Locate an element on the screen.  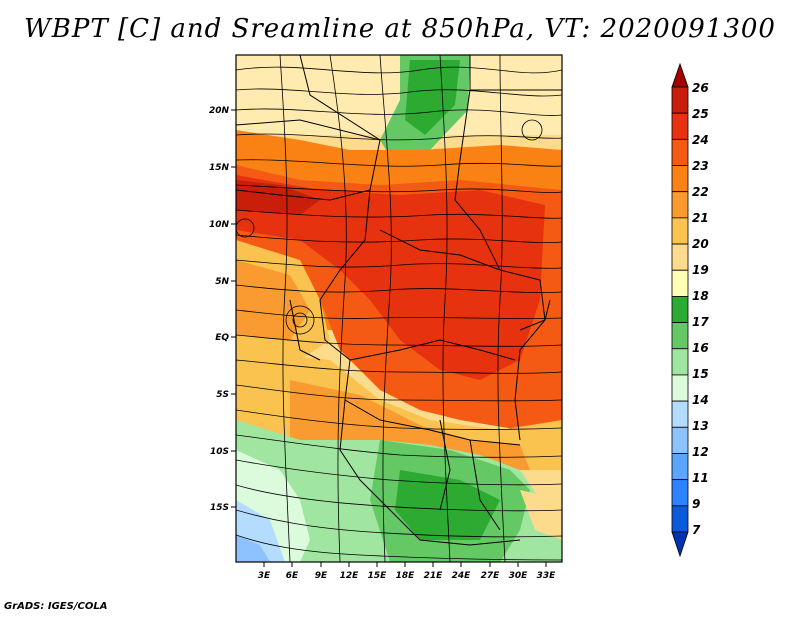
lat-label: 15N is located at coordinates (219, 168).